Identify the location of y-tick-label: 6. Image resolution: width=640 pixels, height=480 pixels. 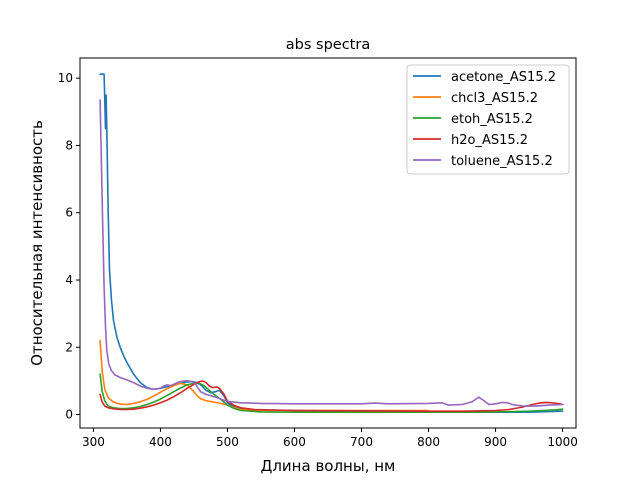
(69, 213).